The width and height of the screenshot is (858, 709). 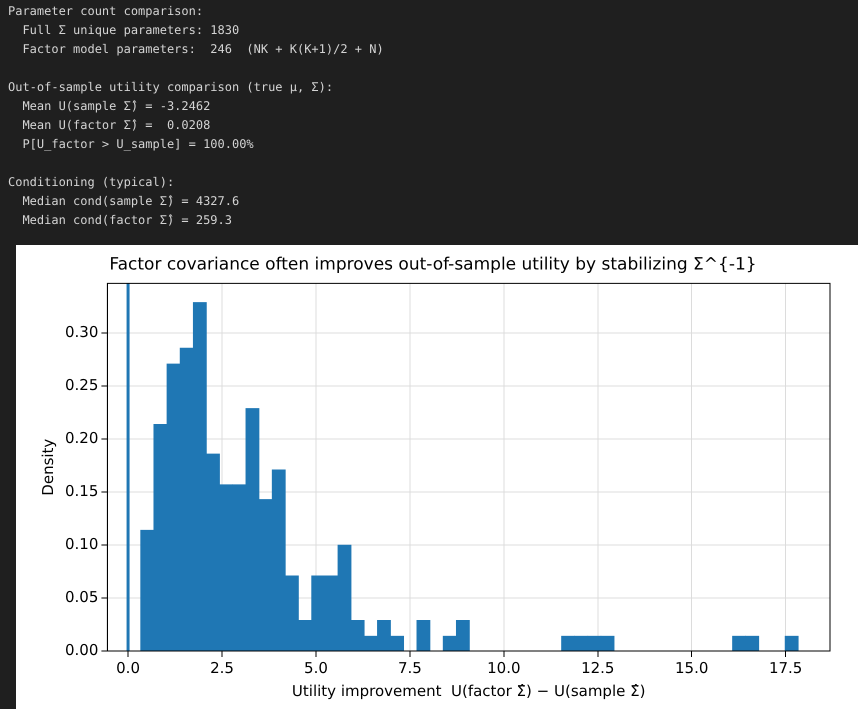 I want to click on x-tick-label: 2.5, so click(x=222, y=667).